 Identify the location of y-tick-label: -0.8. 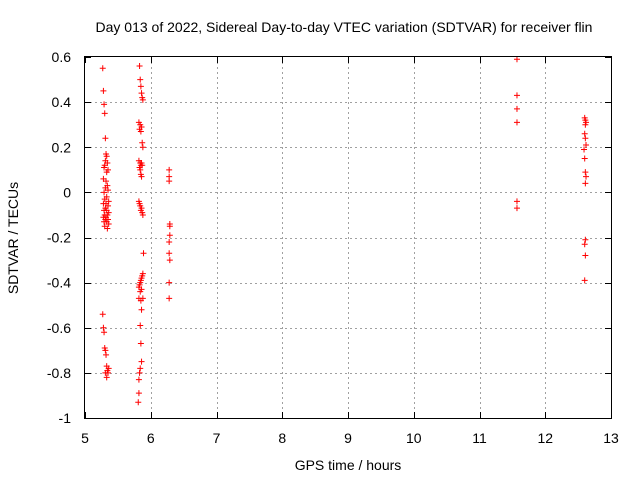
(59, 373).